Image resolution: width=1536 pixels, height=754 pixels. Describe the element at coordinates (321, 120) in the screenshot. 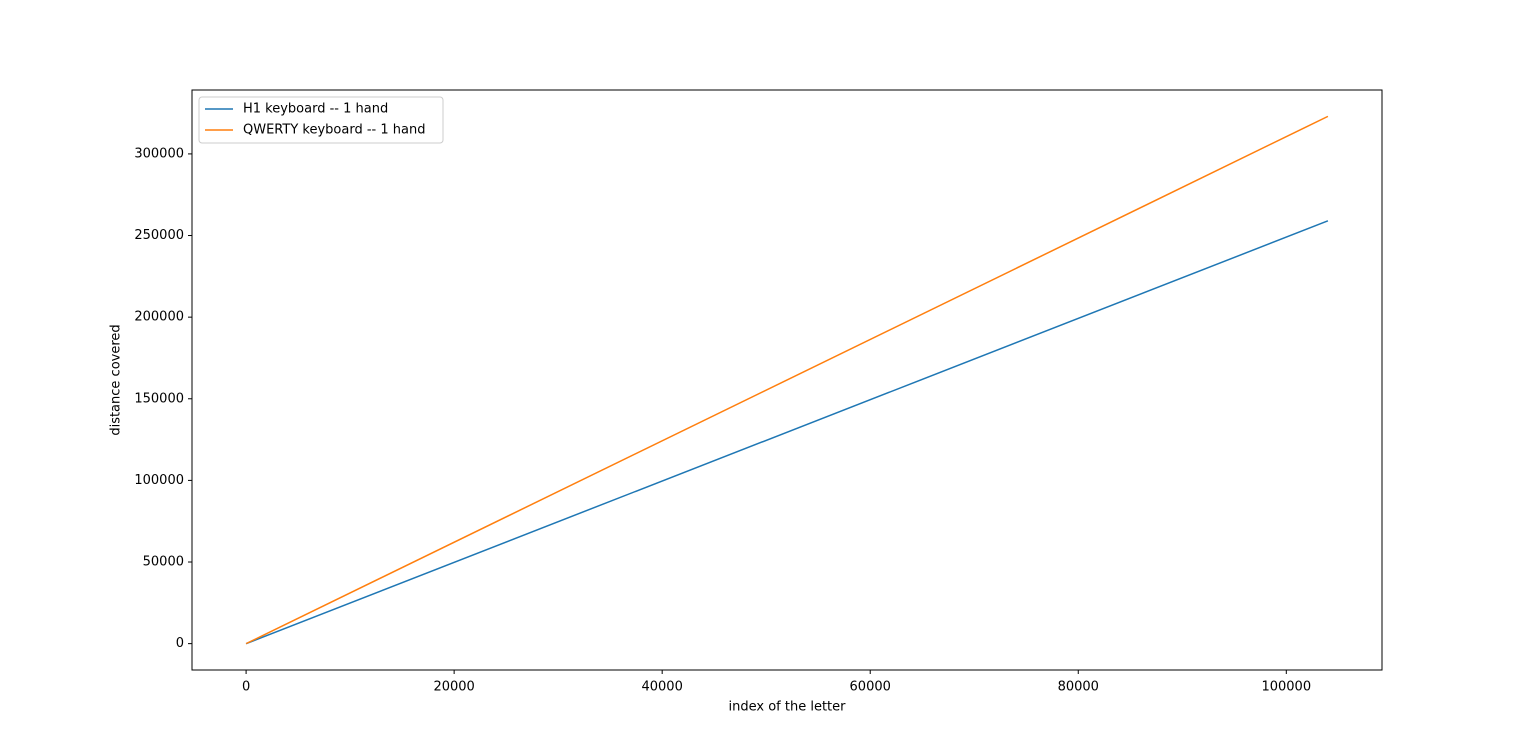

I see `legend-box` at that location.